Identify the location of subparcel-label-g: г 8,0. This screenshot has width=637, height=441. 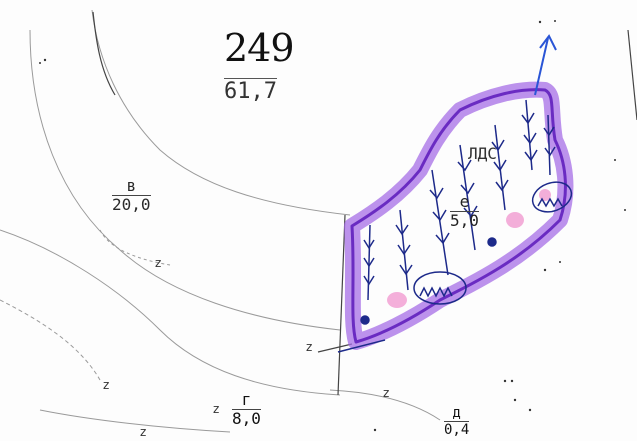
(246, 409).